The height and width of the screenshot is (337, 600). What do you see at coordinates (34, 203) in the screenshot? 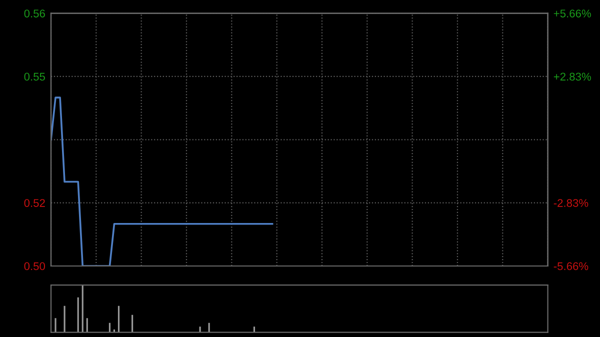
I see `y-tick-label: 0.52` at bounding box center [34, 203].